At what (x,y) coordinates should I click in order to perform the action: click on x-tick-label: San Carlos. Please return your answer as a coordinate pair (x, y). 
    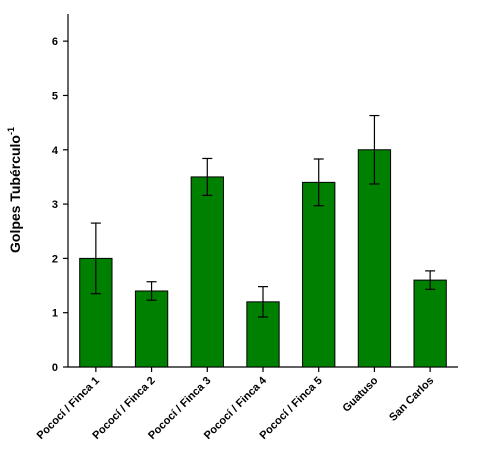
    Looking at the image, I should click on (411, 399).